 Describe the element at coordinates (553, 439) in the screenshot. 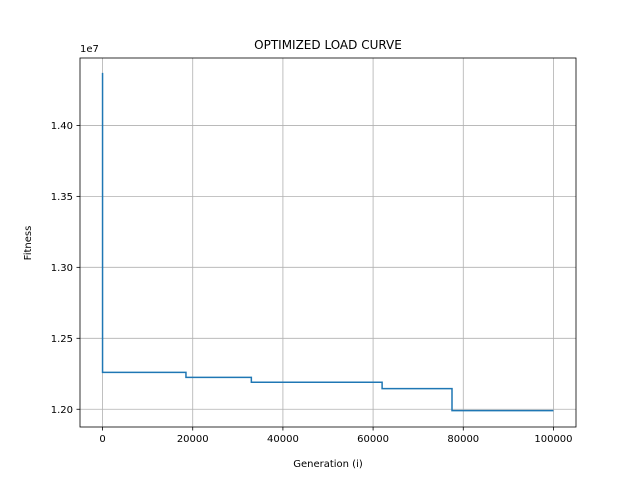

I see `x-tick-label: 100000` at that location.